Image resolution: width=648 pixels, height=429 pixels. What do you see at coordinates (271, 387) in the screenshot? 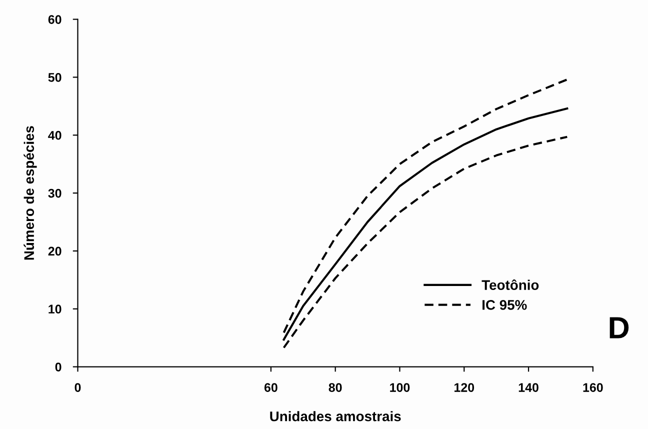
I see `x-tick-label: 60` at bounding box center [271, 387].